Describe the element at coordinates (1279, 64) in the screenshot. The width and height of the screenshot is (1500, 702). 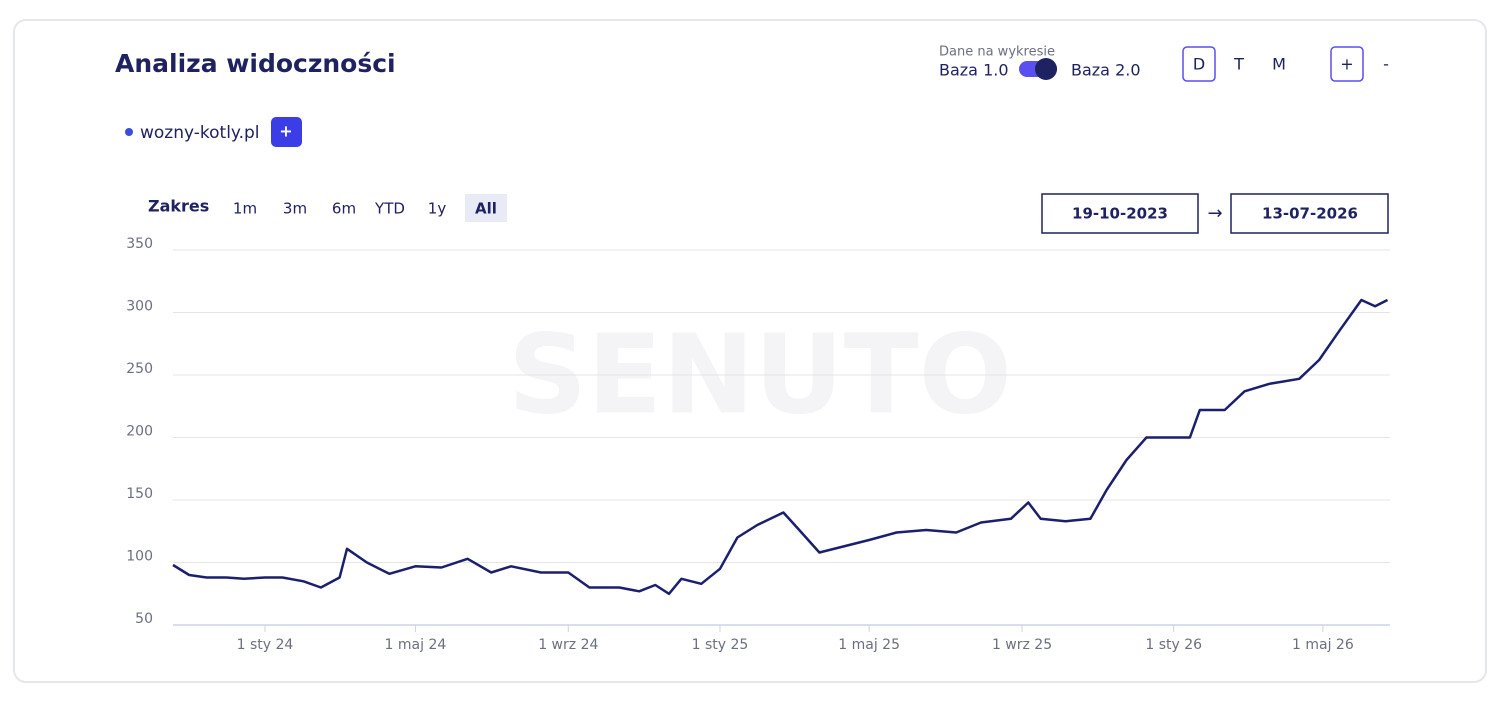
I see `granularity-option: M` at that location.